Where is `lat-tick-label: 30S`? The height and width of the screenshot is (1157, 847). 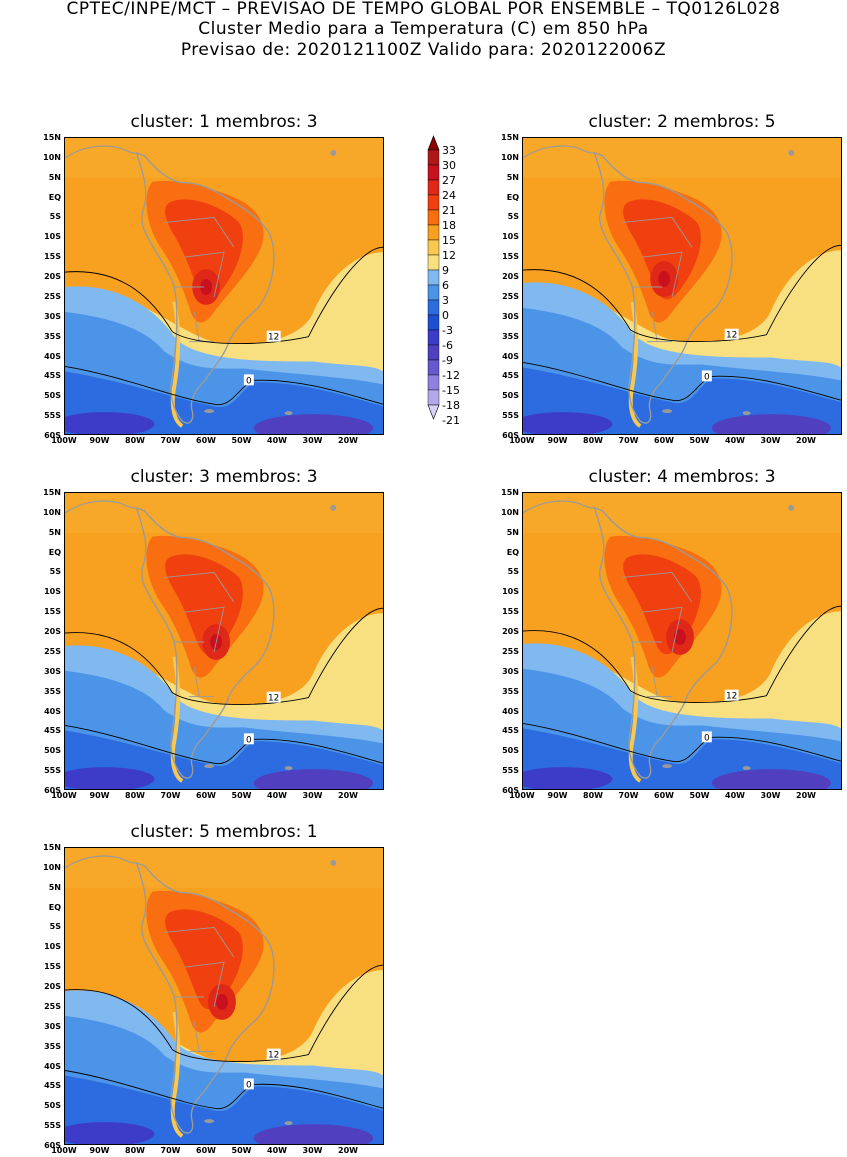
lat-tick-label: 30S is located at coordinates (52, 671).